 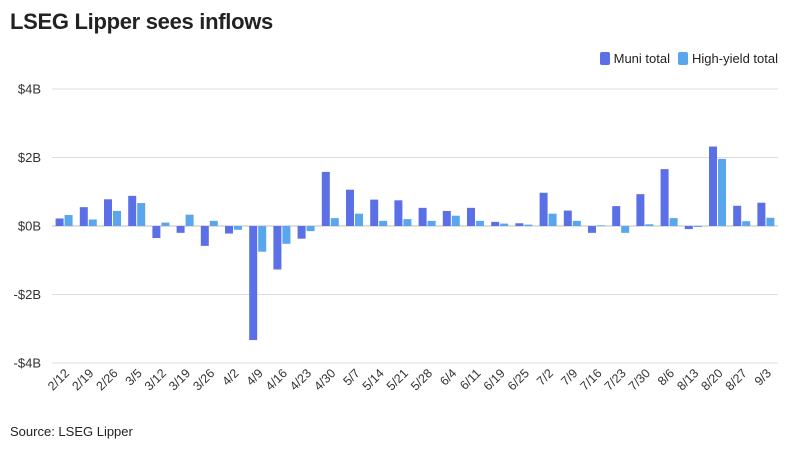 I want to click on x-tick-label: 7/30, so click(x=639, y=379).